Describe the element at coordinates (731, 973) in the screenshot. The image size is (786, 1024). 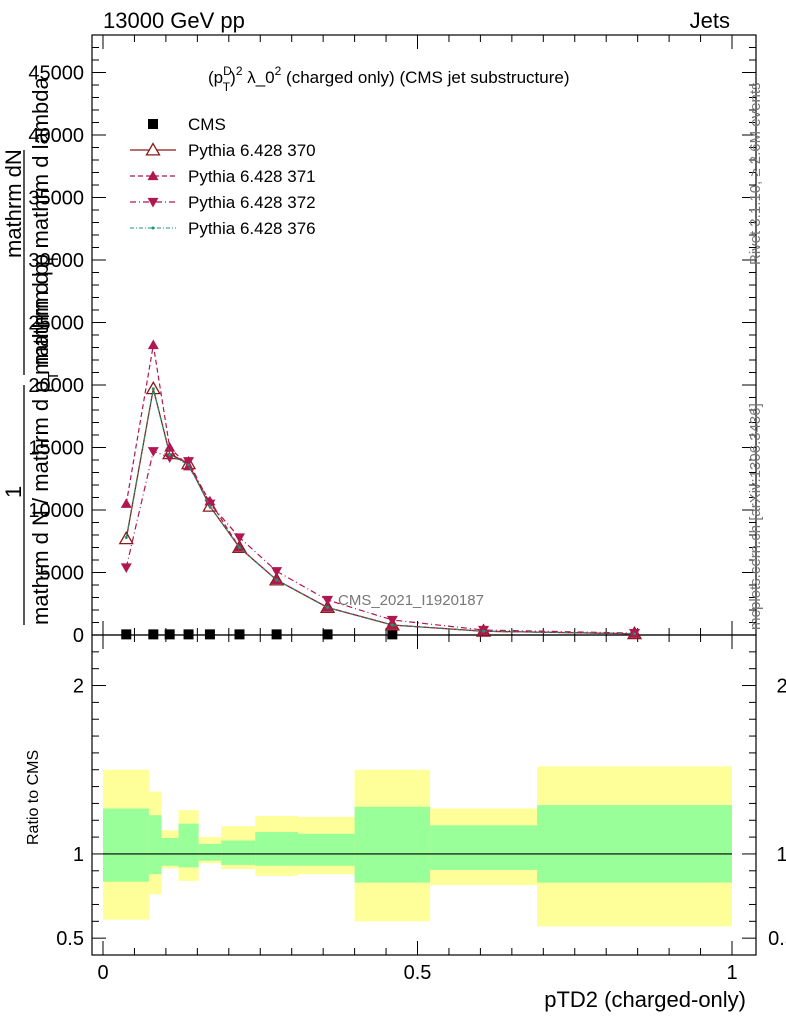
I see `x-tick-label: 1` at that location.